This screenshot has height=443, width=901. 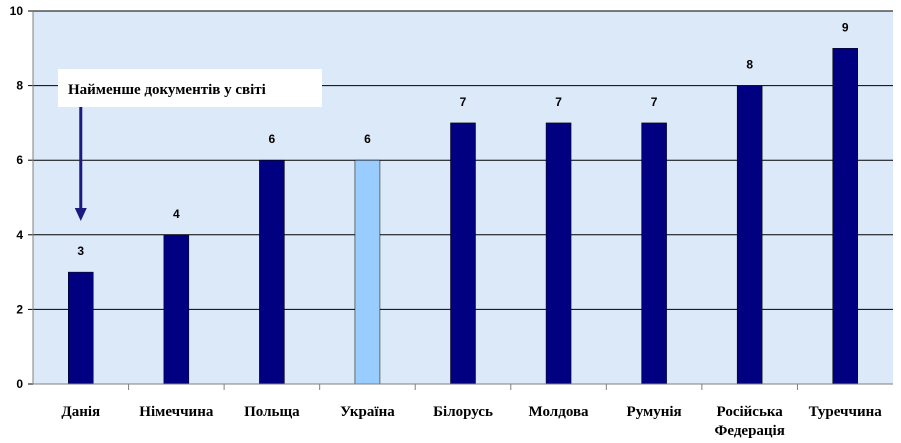 What do you see at coordinates (846, 412) in the screenshot?
I see `x-category-label: Туреччина` at bounding box center [846, 412].